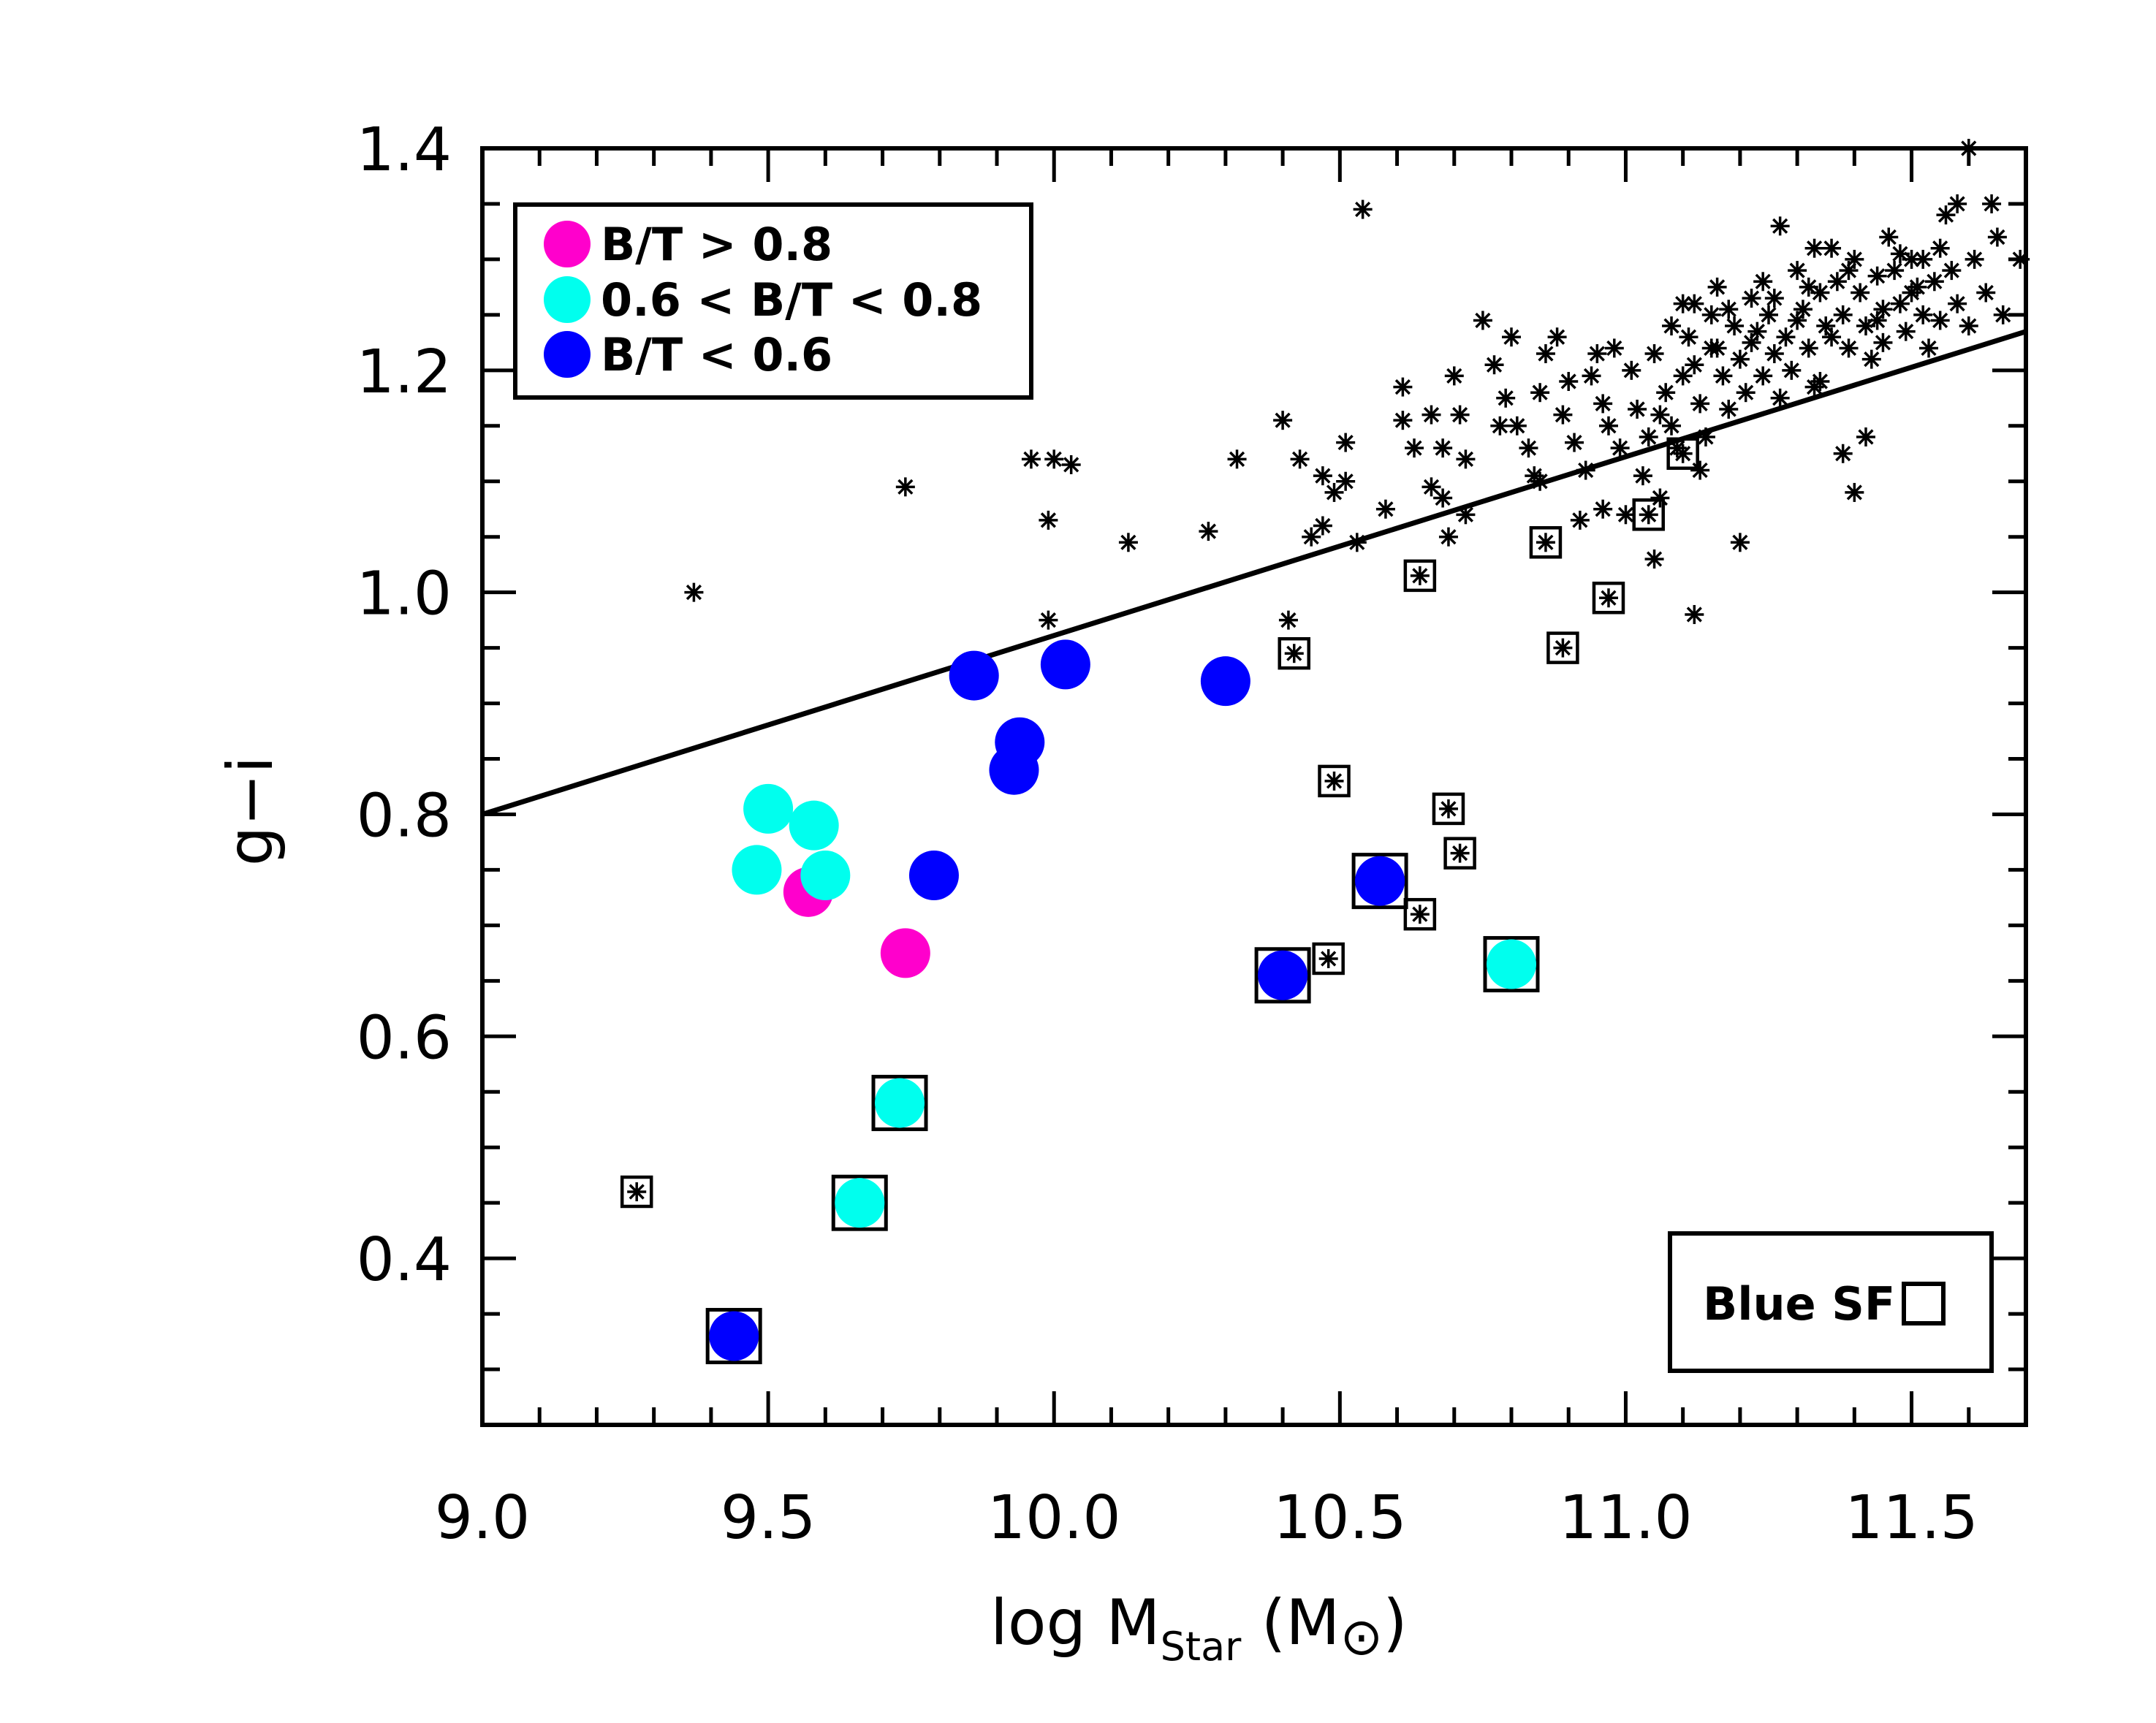 The width and height of the screenshot is (2156, 1723). Describe the element at coordinates (1075, 1622) in the screenshot. I see `x-axis-title-main: log M` at that location.